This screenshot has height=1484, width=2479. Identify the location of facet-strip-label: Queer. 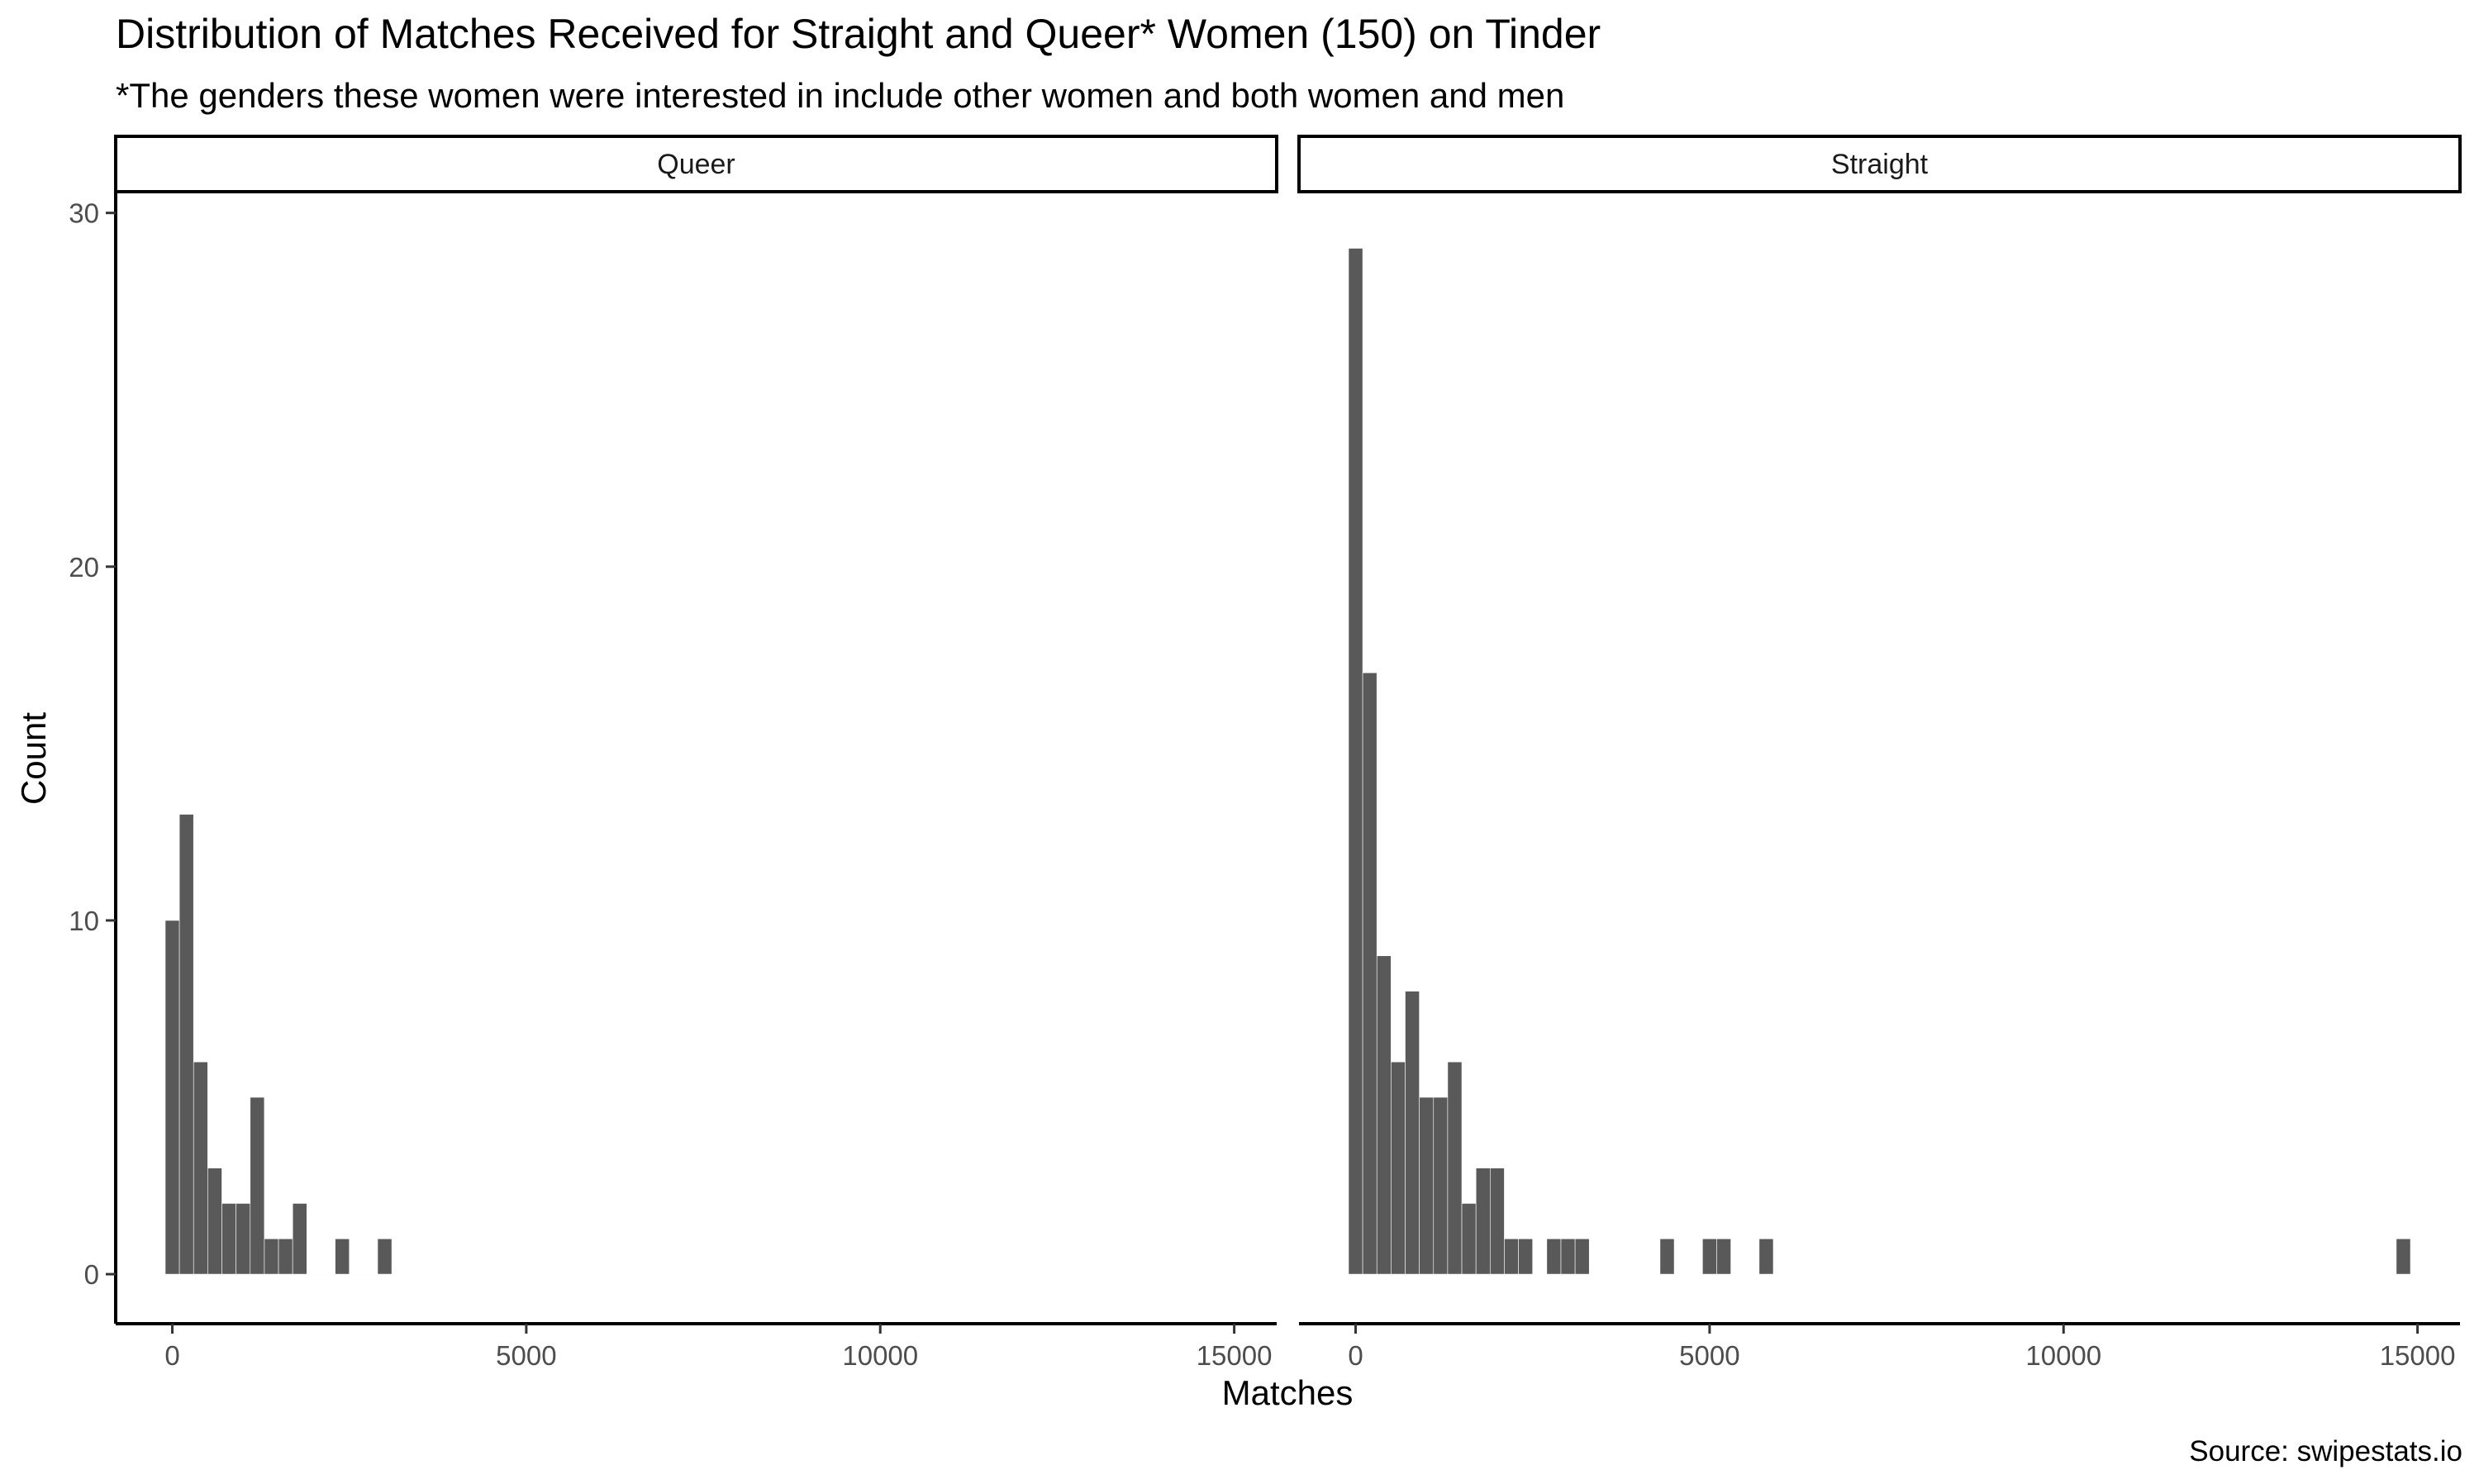
(696, 164).